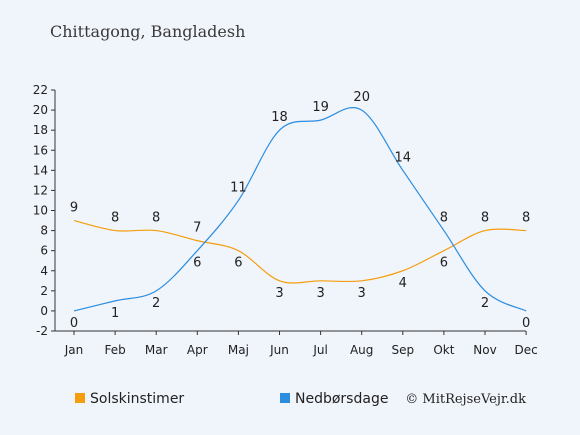 The height and width of the screenshot is (435, 580). I want to click on data-label: 18, so click(279, 117).